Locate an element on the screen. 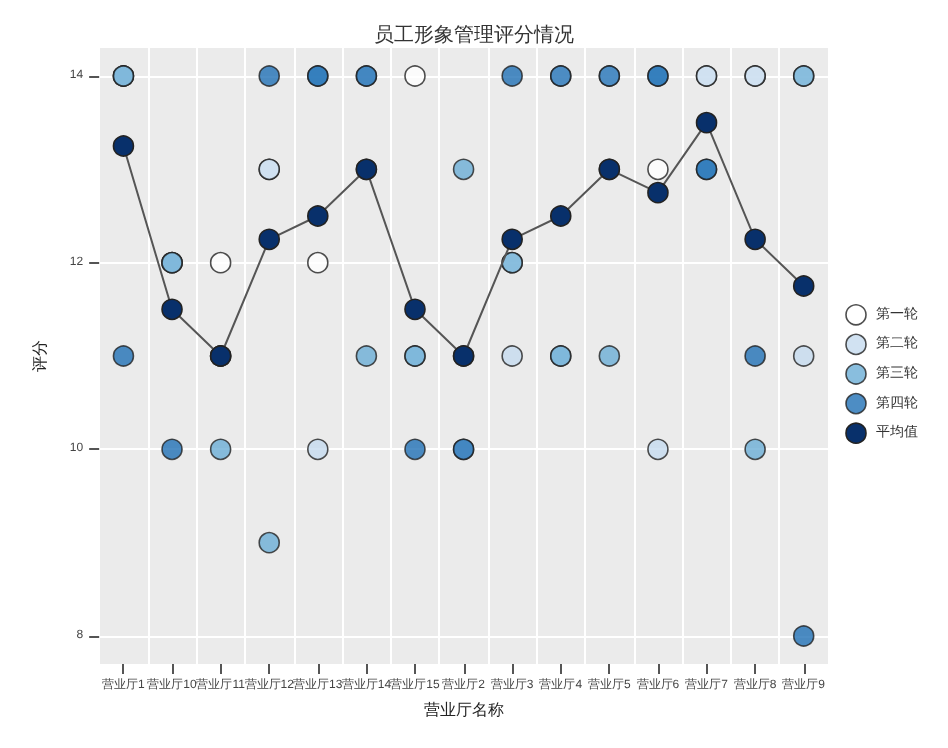 The height and width of the screenshot is (748, 948). chart-title: 员工形象管理评分情况 is located at coordinates (474, 35).